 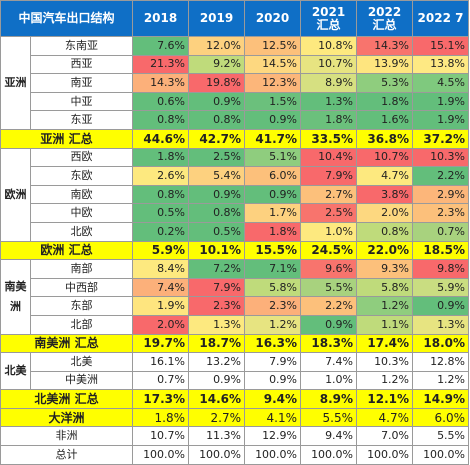 I want to click on table-row: 中西部 7.4% 7.9% 5.8% 5.5% 5.8% 5.9%, so click(x=235, y=287).